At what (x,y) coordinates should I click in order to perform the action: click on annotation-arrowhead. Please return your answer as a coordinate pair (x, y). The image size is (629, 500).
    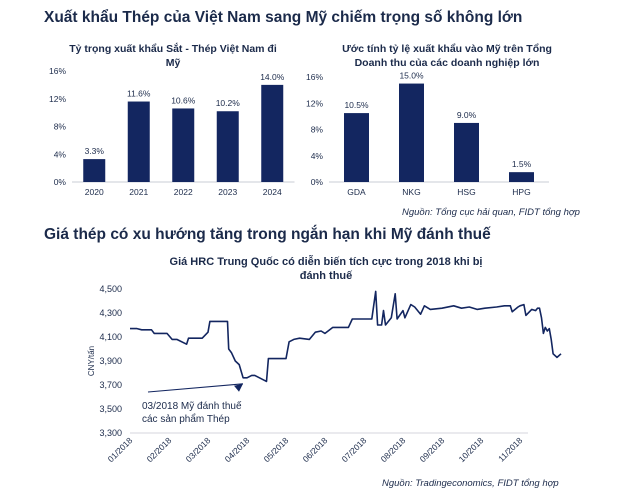
    Looking at the image, I should click on (238, 387).